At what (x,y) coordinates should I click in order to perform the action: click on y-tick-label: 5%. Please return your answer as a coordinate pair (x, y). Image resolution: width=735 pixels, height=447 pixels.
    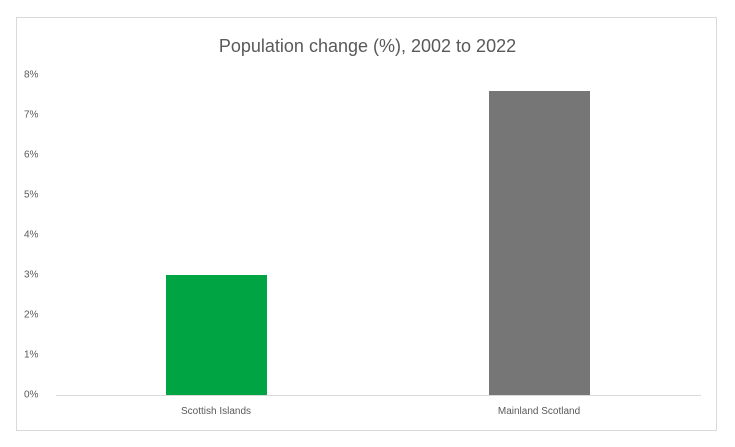
    Looking at the image, I should click on (31, 195).